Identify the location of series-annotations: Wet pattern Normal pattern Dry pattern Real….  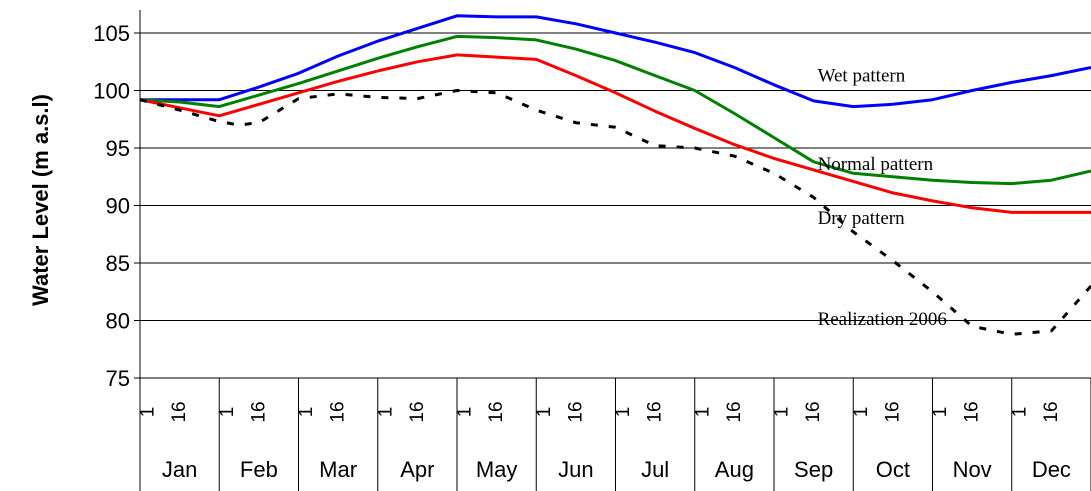
(882, 197).